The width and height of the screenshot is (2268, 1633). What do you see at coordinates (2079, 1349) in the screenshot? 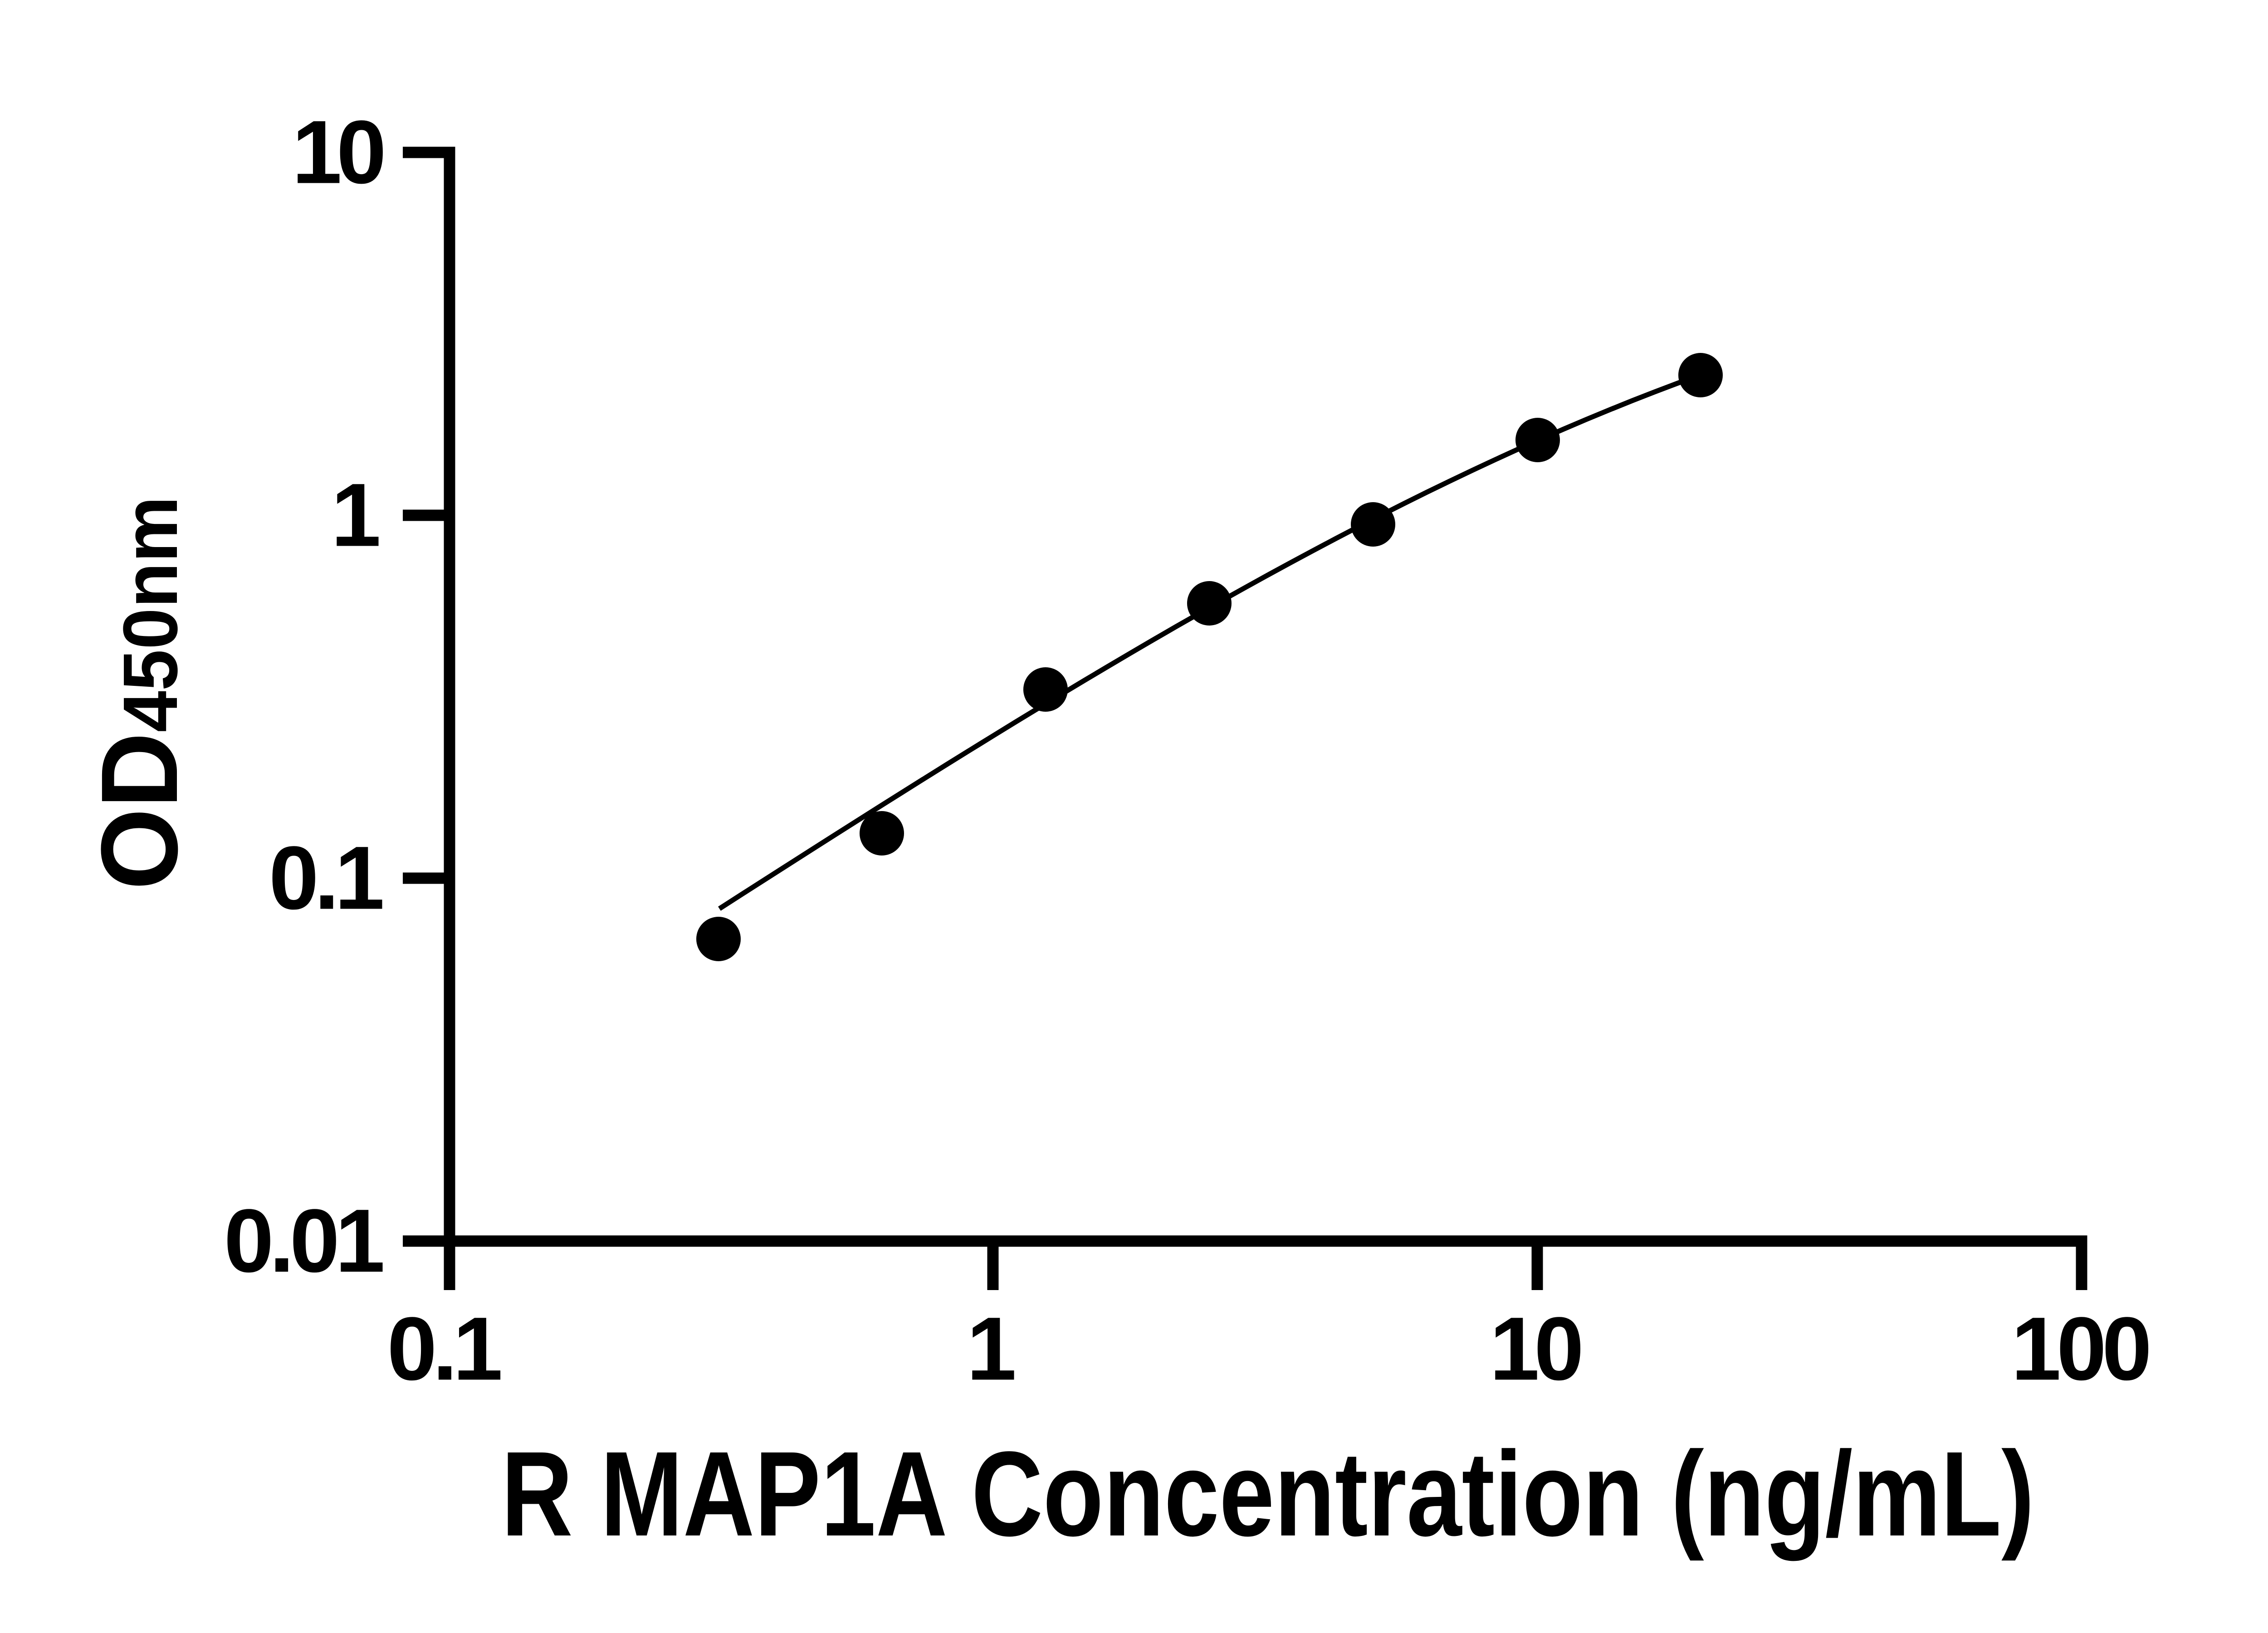
I see `svg-text: 100` at bounding box center [2079, 1349].